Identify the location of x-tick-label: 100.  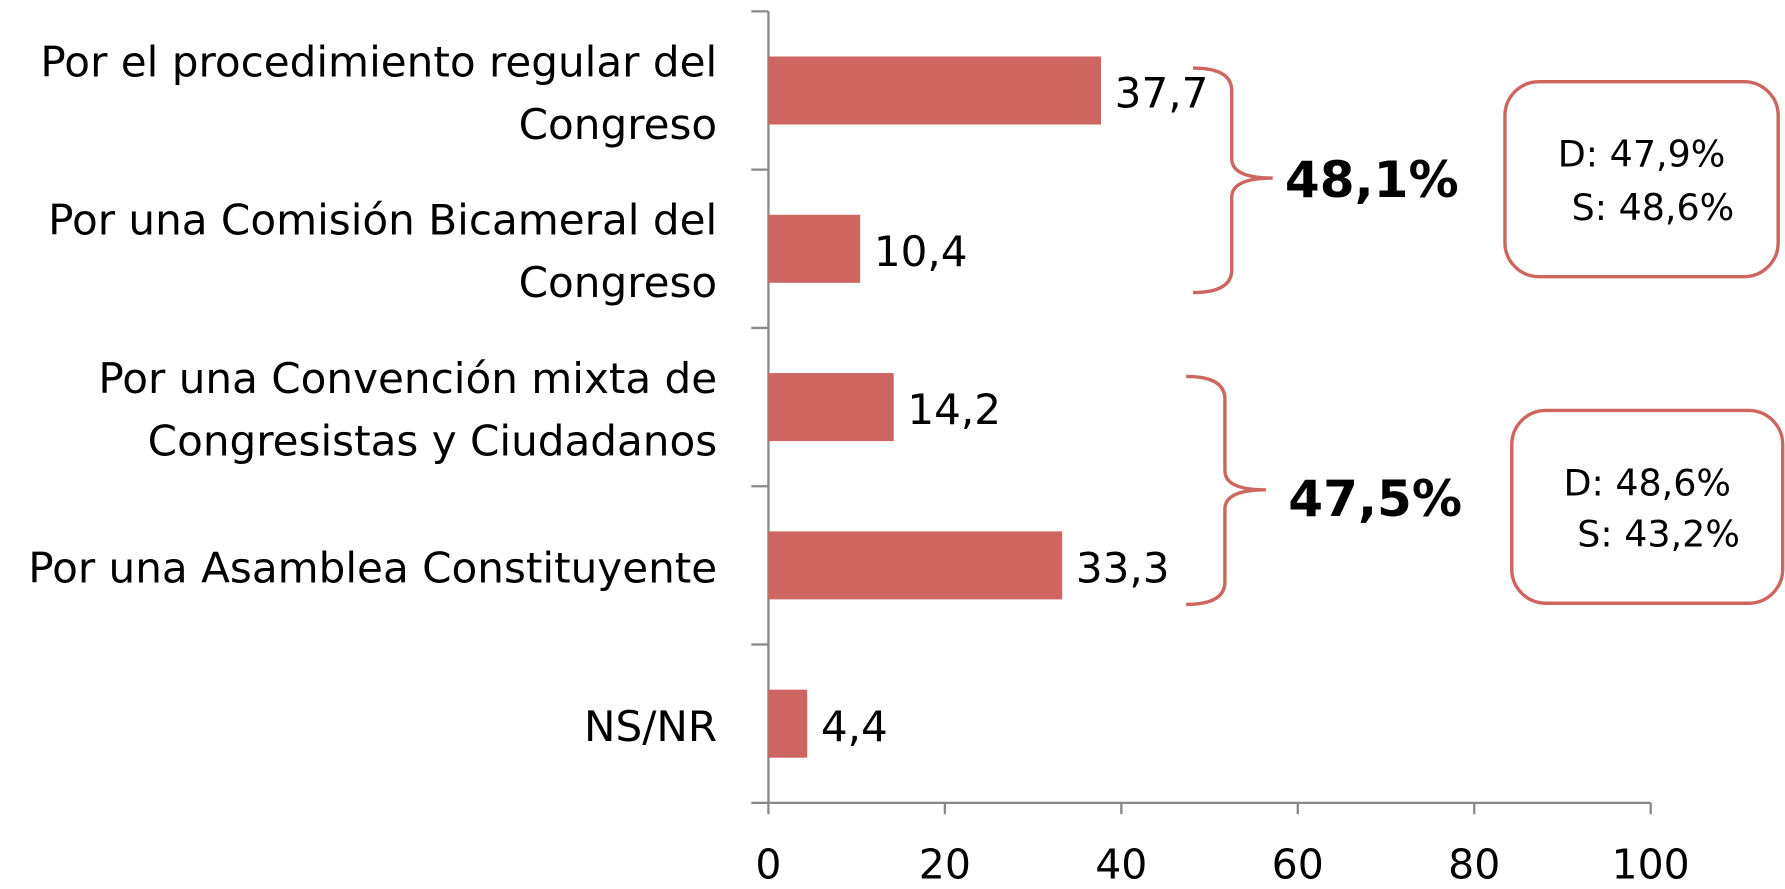
(1651, 865).